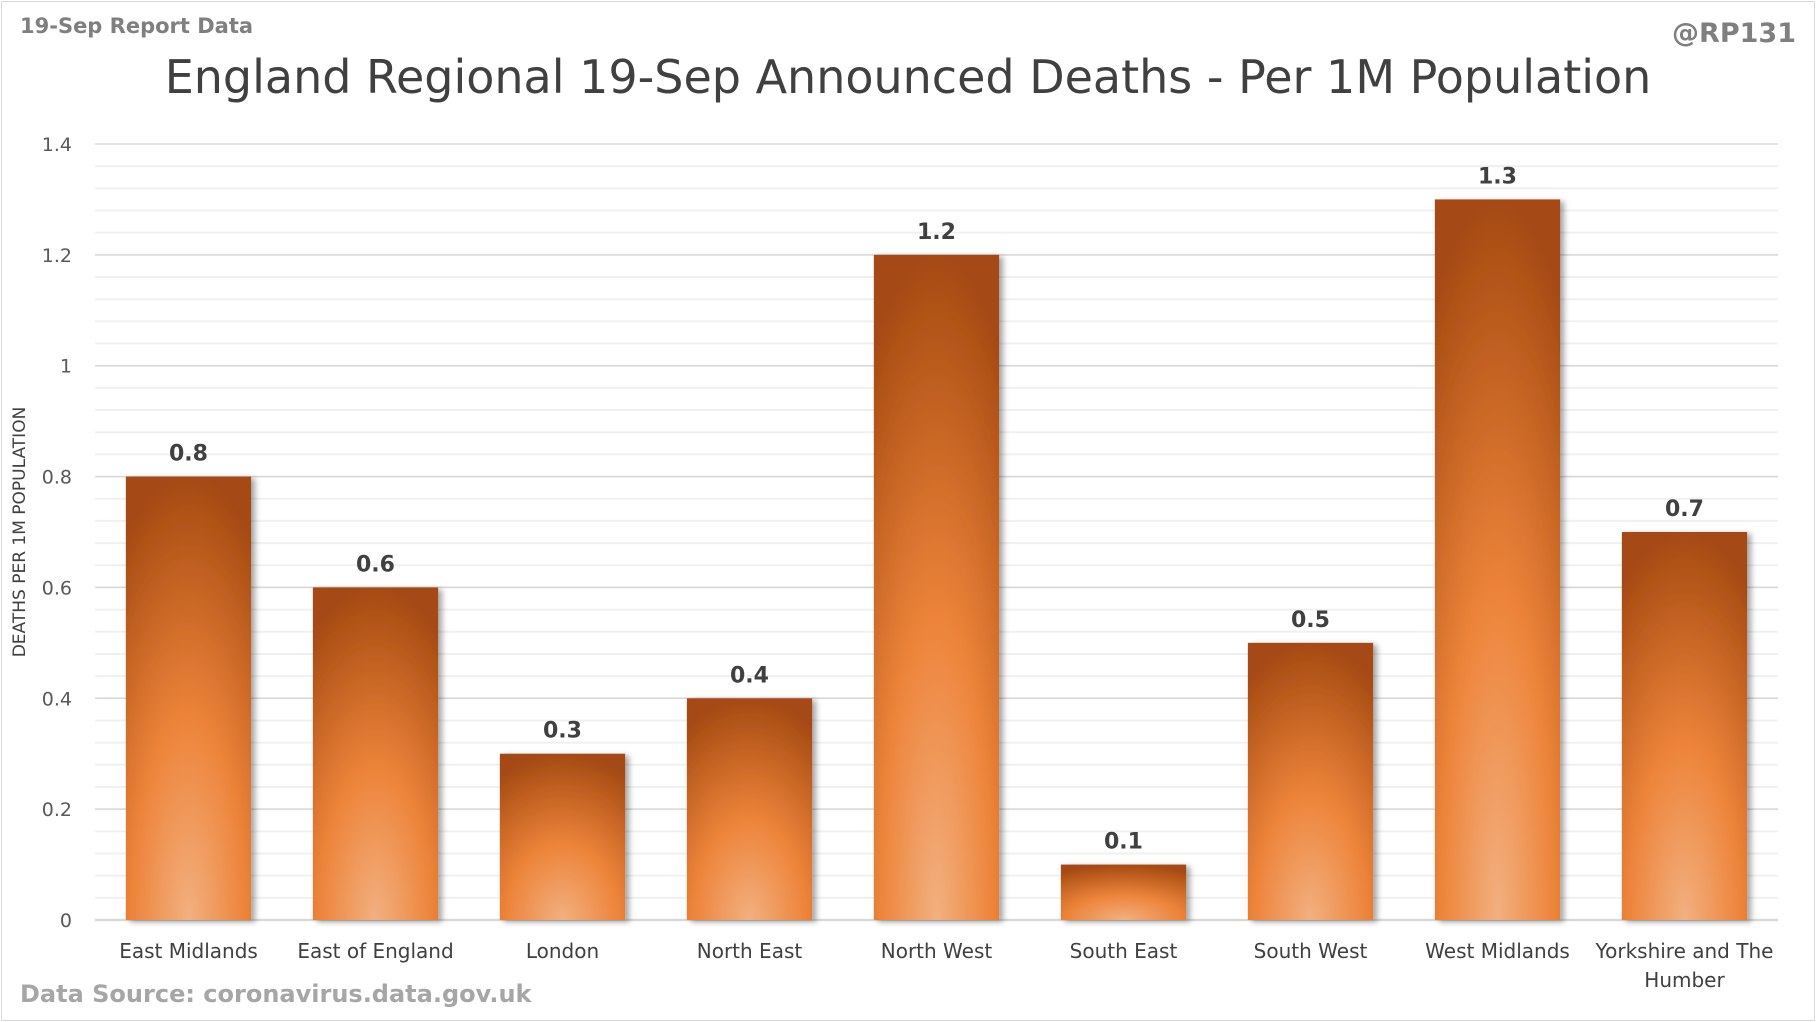  I want to click on report-label: 19-Sep Report Data, so click(137, 26).